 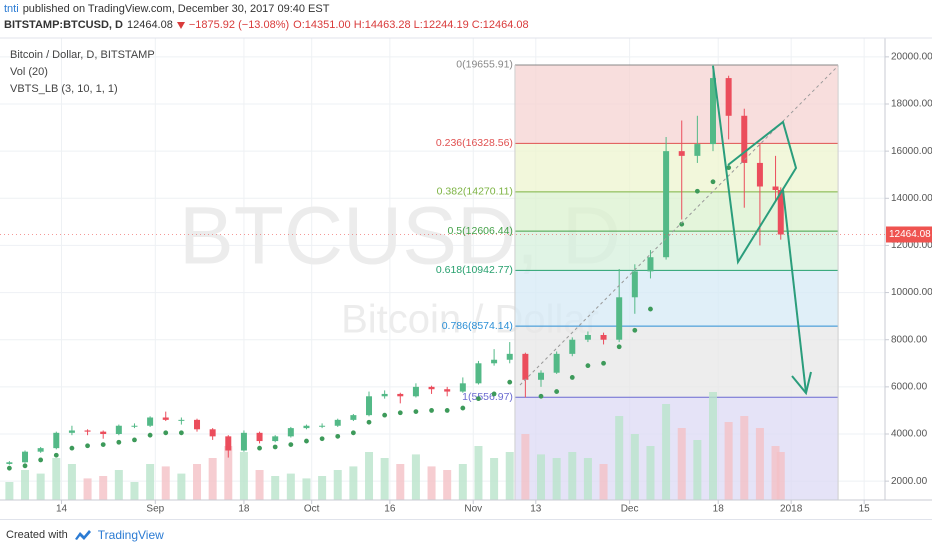 I want to click on symbol: BITSTAMP:BTCUSD, D, so click(x=63, y=25).